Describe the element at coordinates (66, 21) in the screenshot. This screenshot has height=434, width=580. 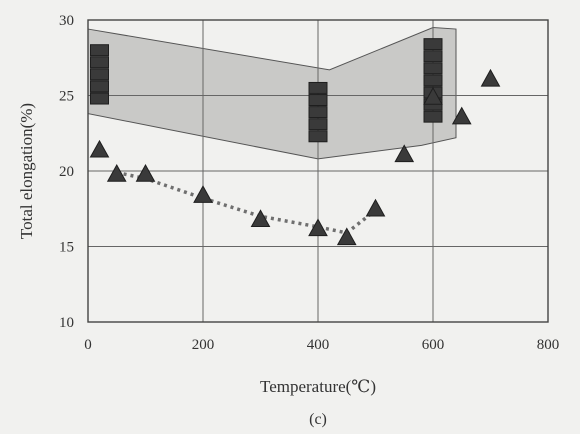
I see `y-tick-label-4: 30` at that location.